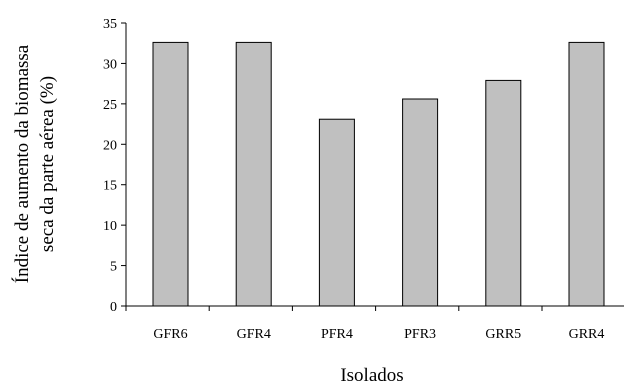 The image size is (624, 387). Describe the element at coordinates (337, 334) in the screenshot. I see `x-tick-label: PFR4` at that location.